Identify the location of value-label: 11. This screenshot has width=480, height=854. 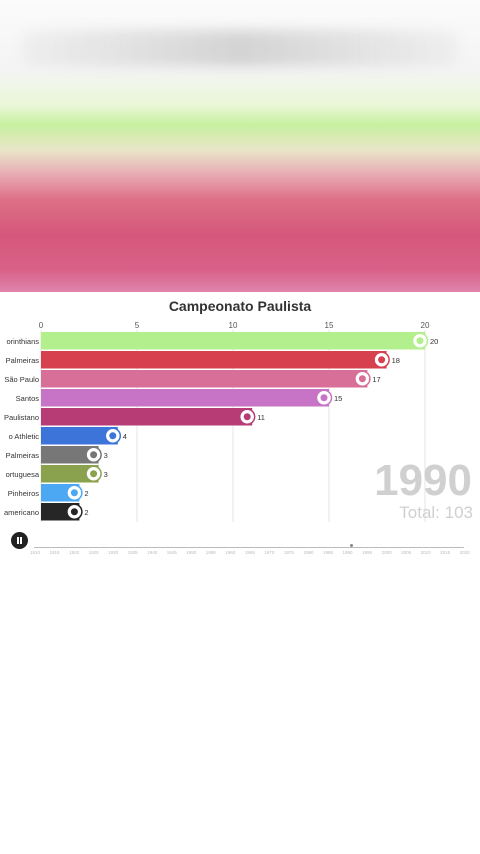
(261, 417).